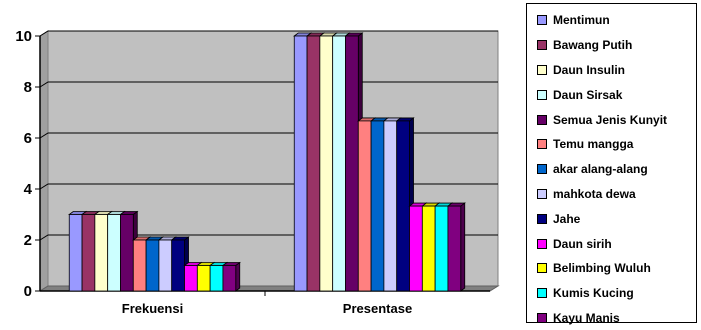 The height and width of the screenshot is (330, 701). I want to click on legend-item: mahkota dewa, so click(616, 194).